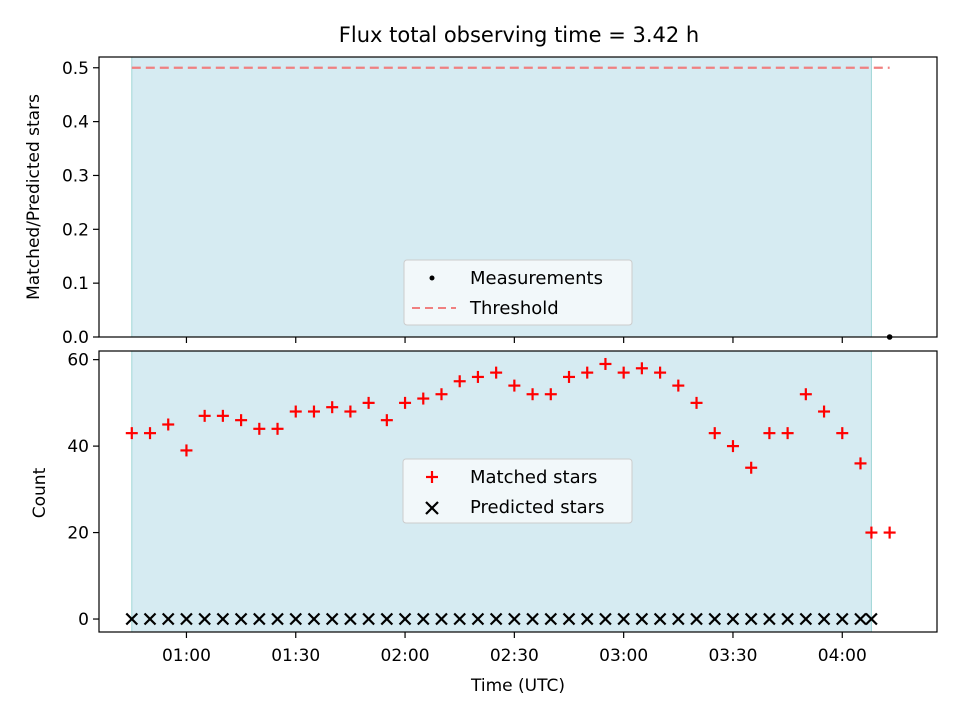 The image size is (960, 720). Describe the element at coordinates (75, 338) in the screenshot. I see `top-y-tick-label: 0.0` at that location.